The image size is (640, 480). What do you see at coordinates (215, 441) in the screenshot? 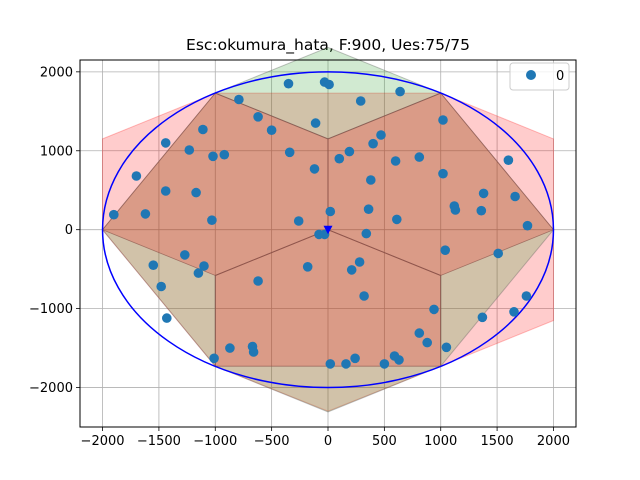
I see `x-tick-label: −1000` at bounding box center [215, 441].